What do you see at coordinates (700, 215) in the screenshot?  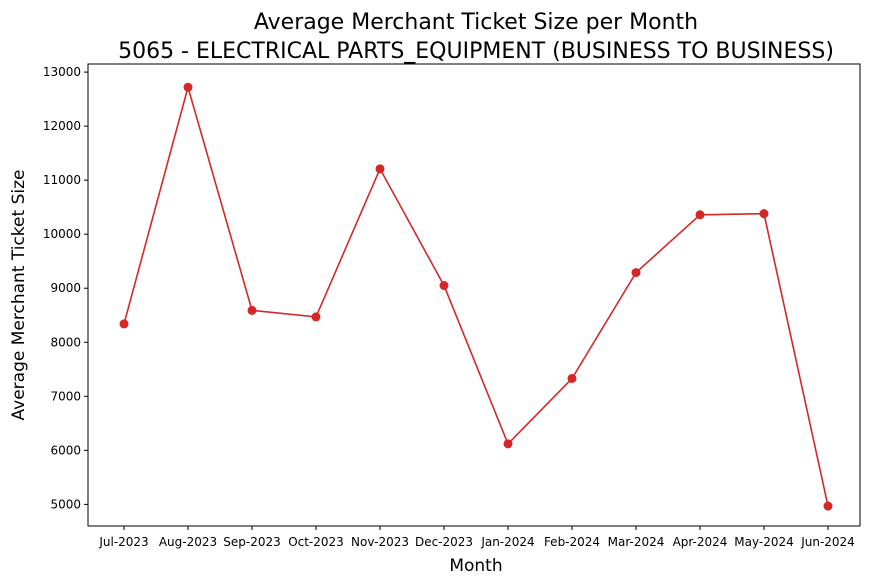 I see `data-point-apr-2024` at bounding box center [700, 215].